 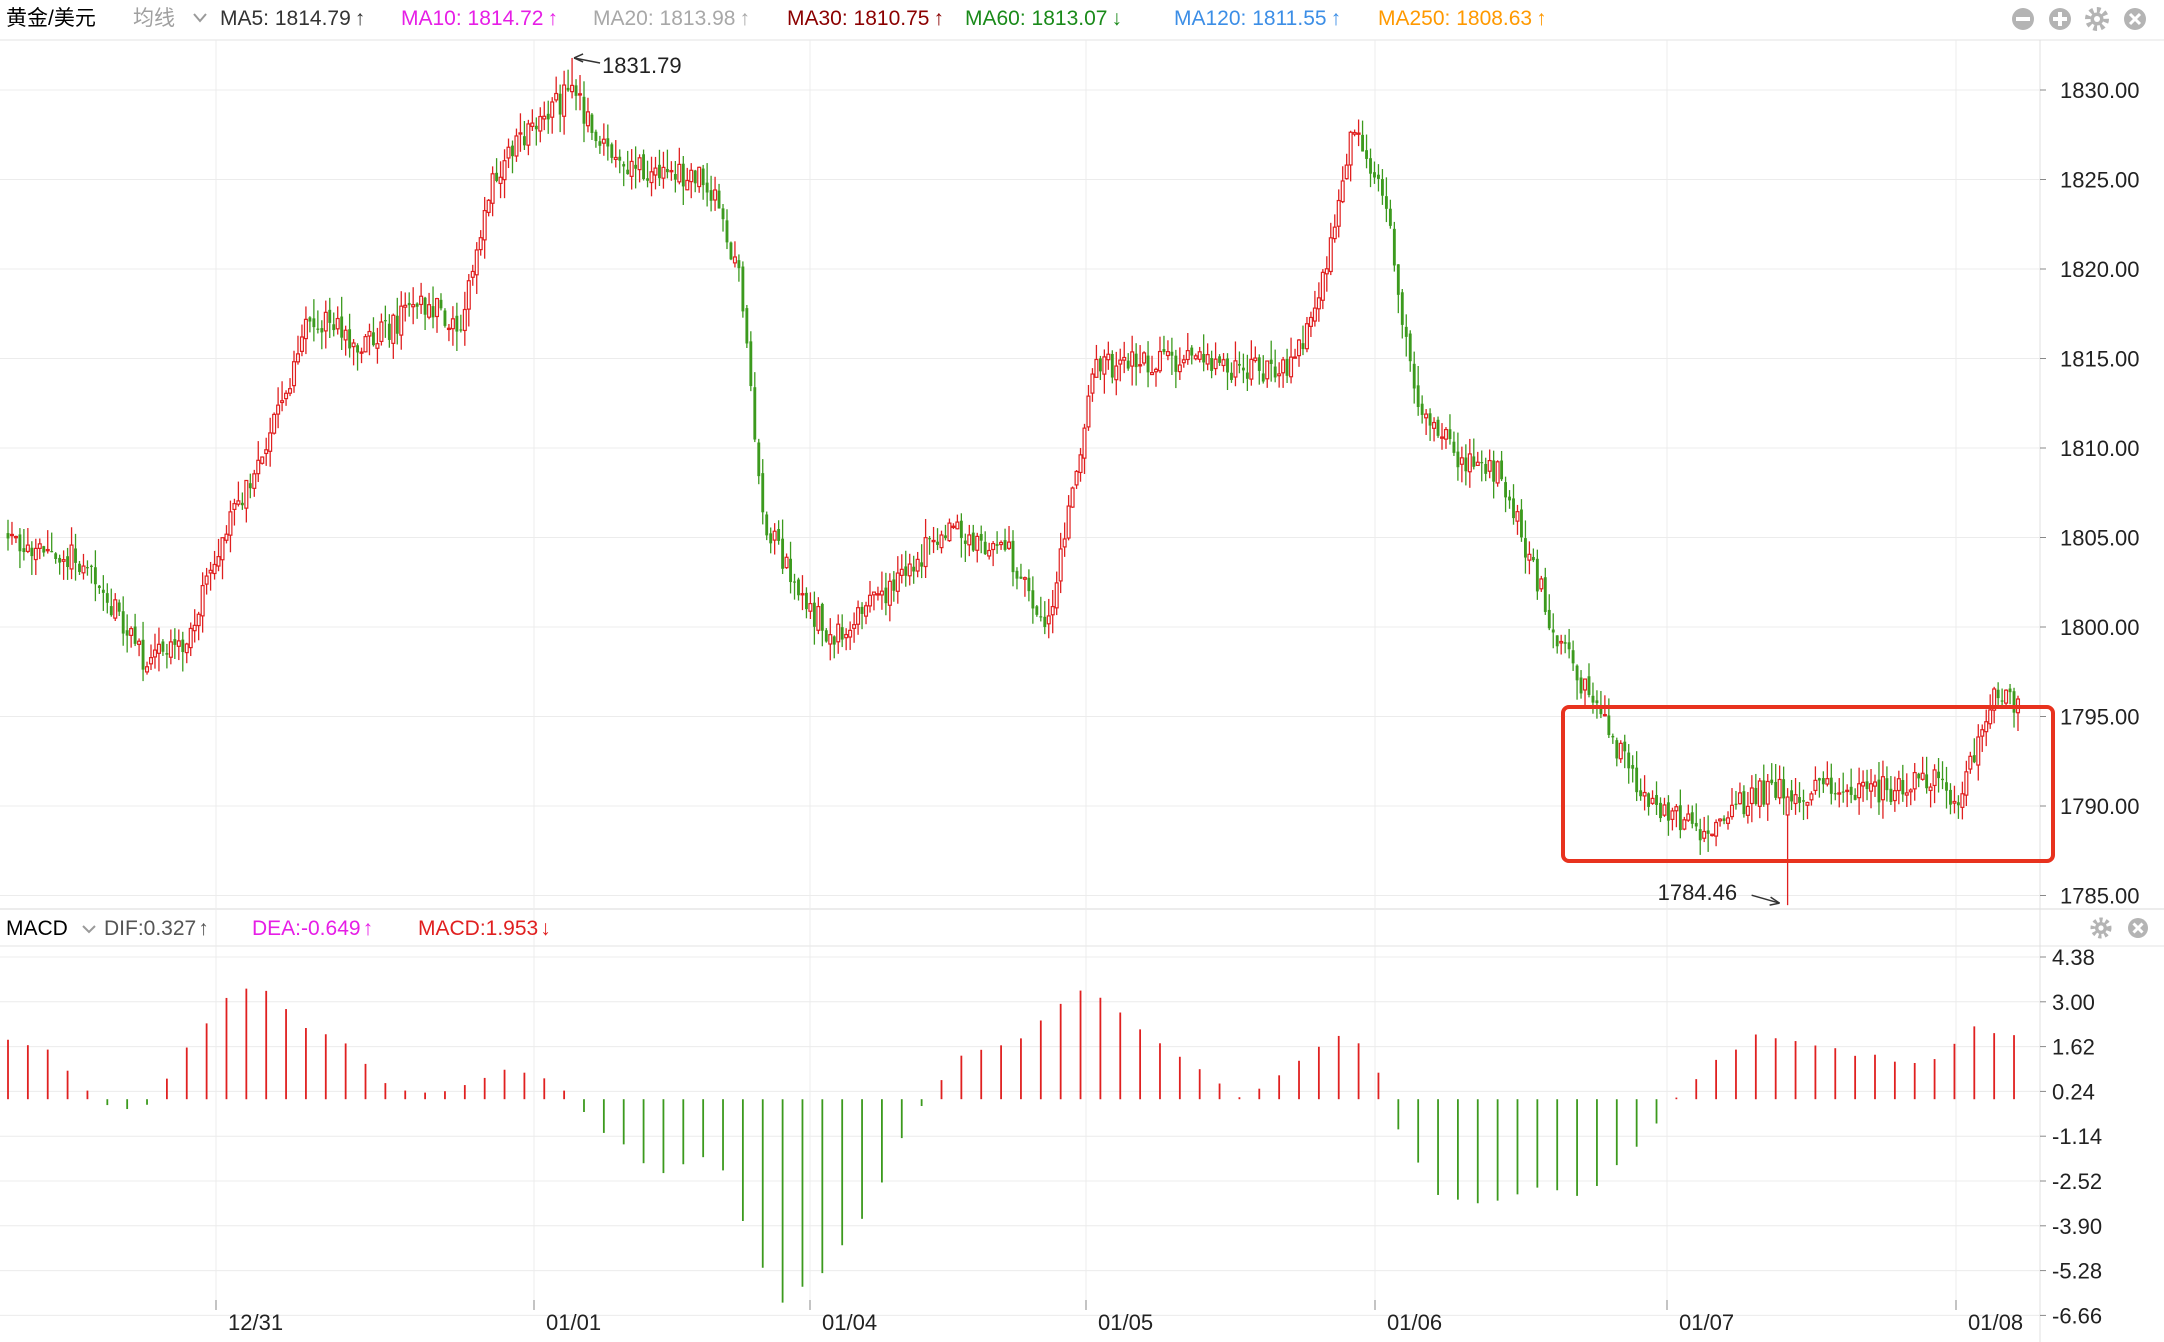 I want to click on price-tick-label: 1805.00, so click(x=2100, y=538).